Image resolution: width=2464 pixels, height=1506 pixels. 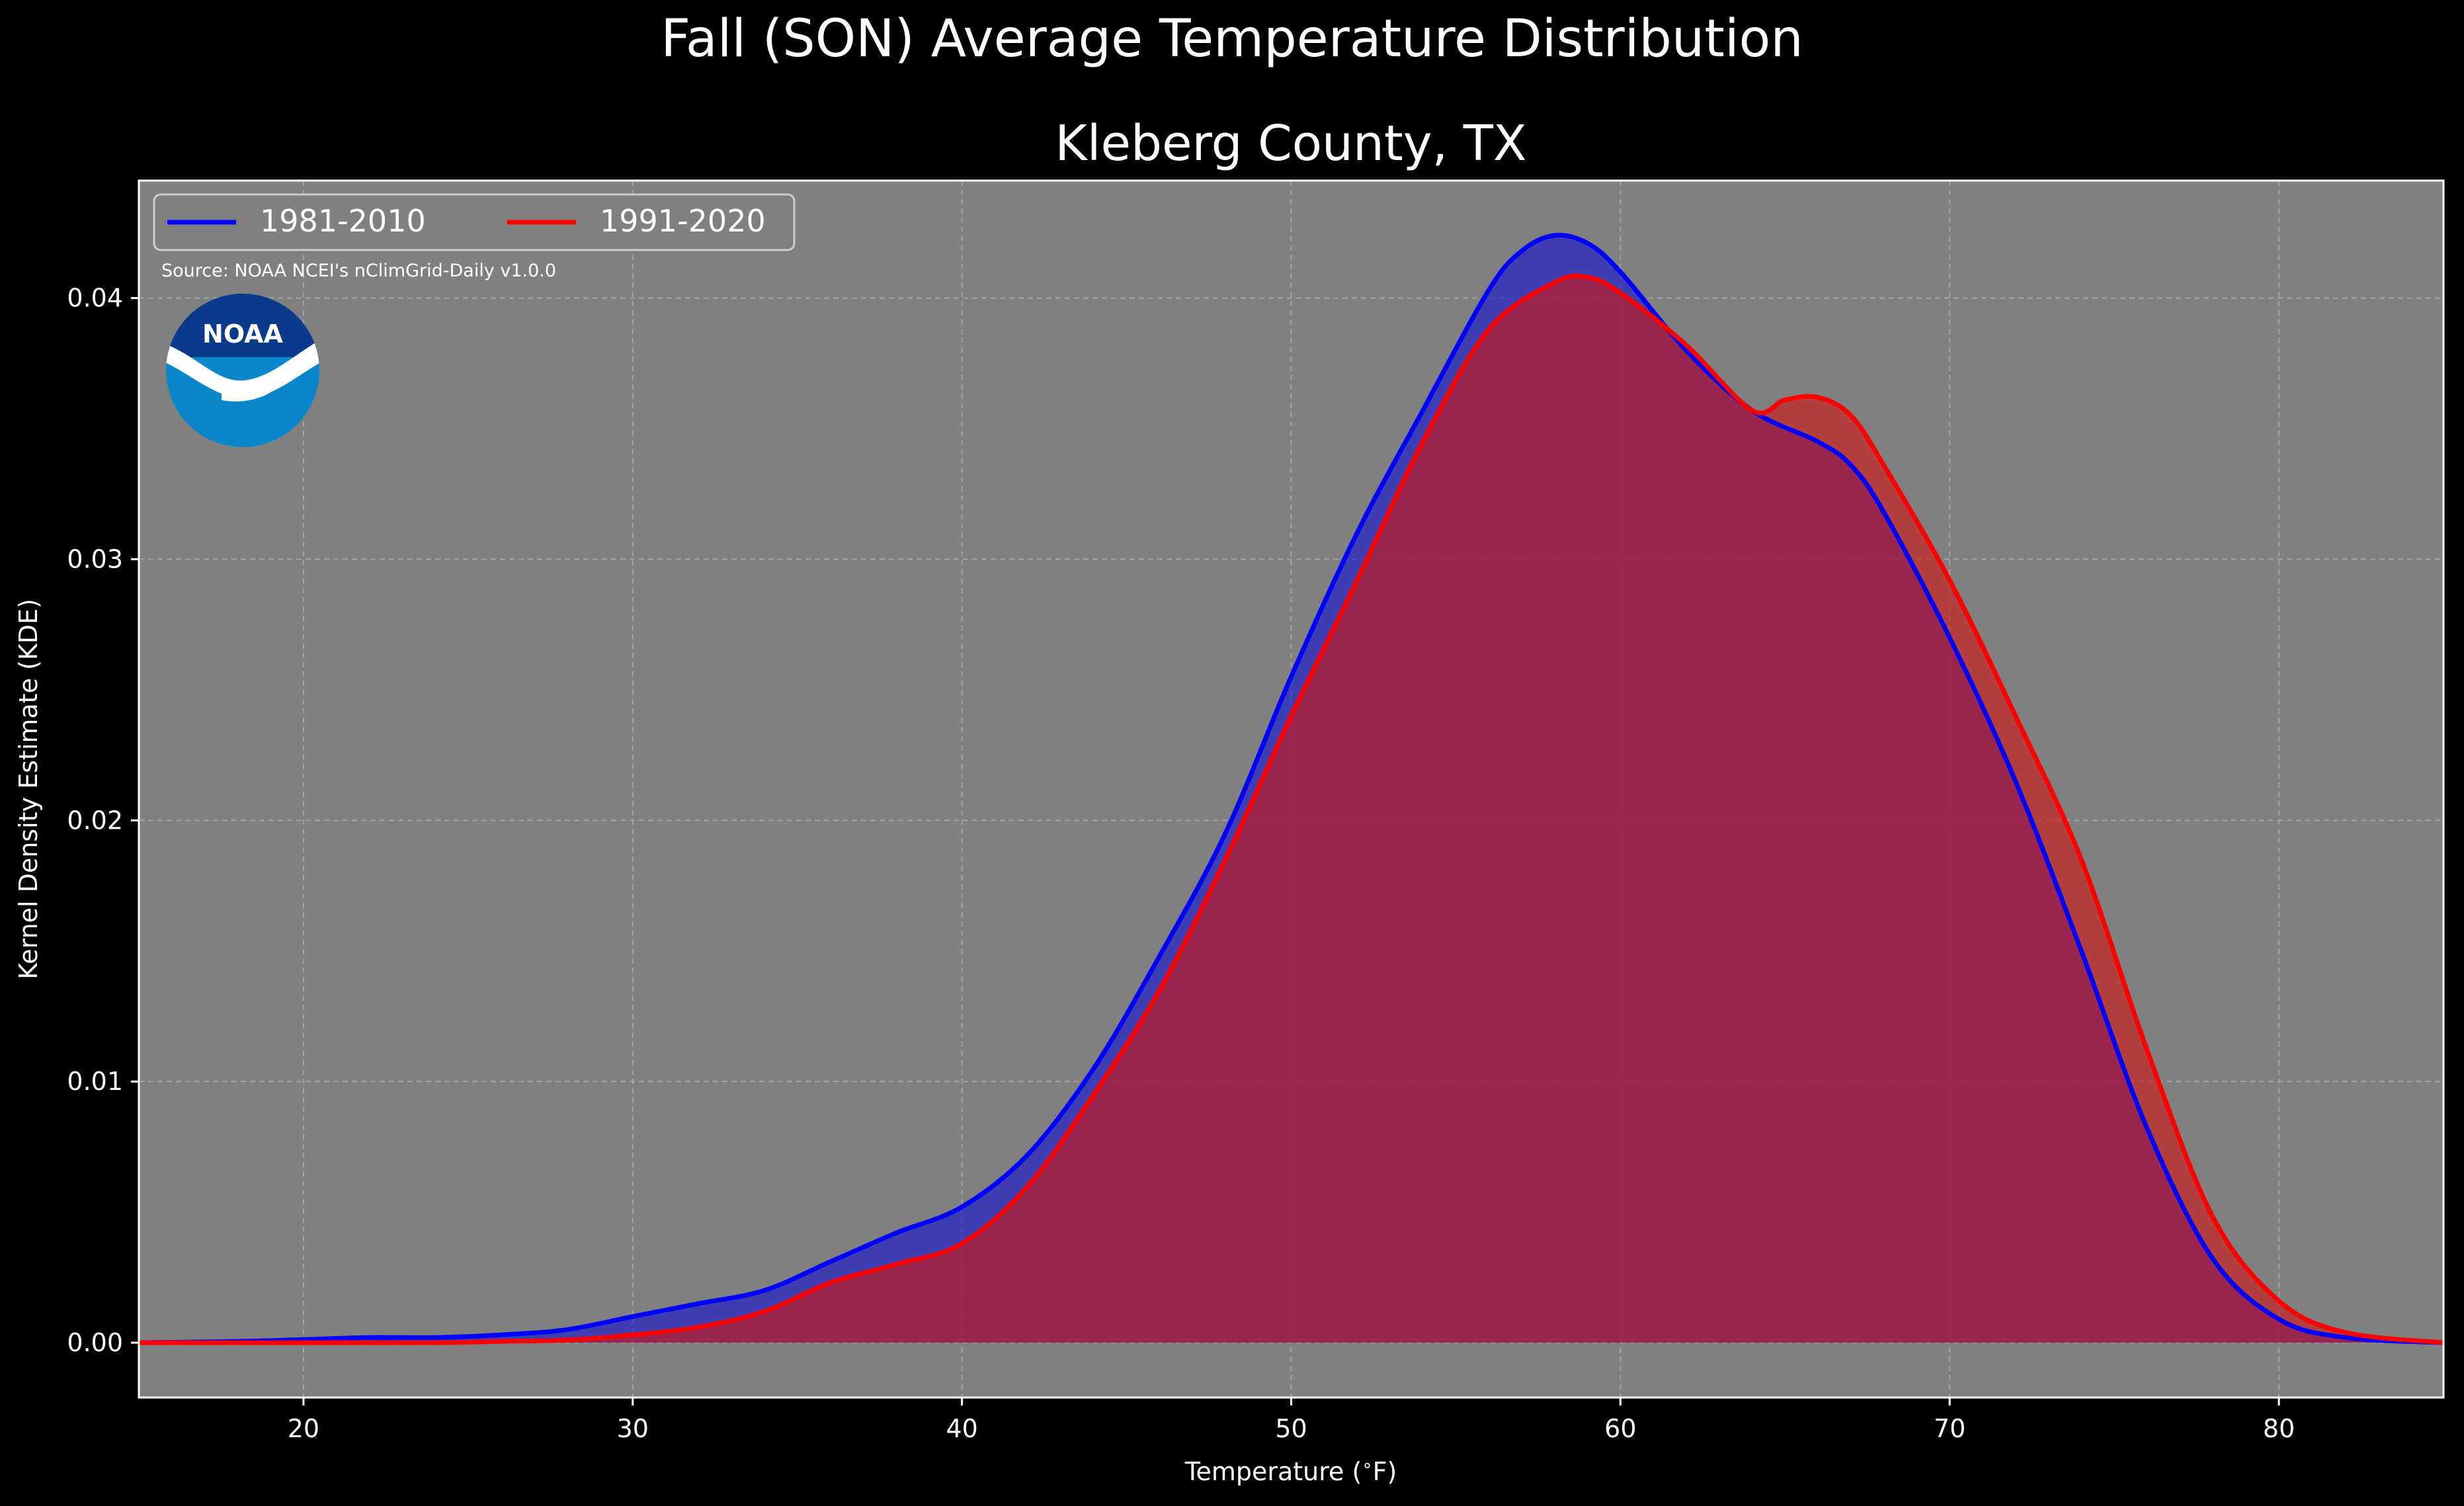 What do you see at coordinates (1290, 1471) in the screenshot?
I see `x-axis-label: Temperature (∘F)` at bounding box center [1290, 1471].